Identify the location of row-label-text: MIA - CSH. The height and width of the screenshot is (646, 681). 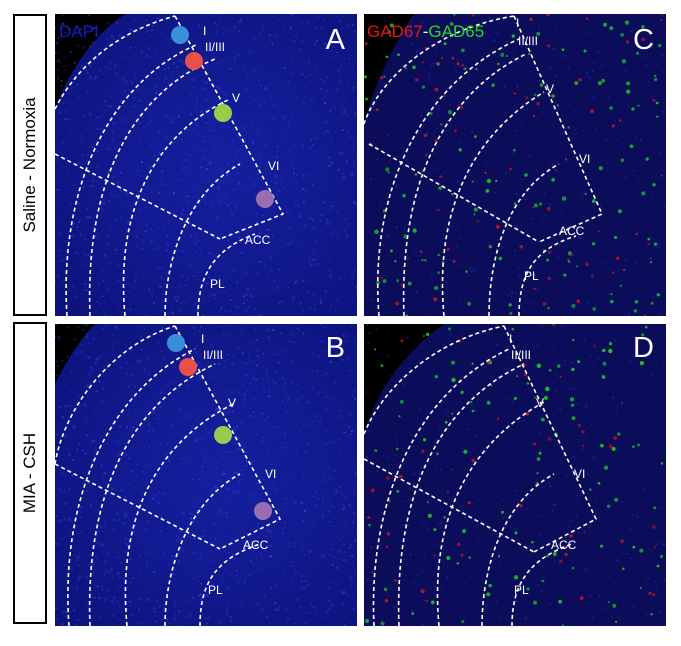
(29, 473).